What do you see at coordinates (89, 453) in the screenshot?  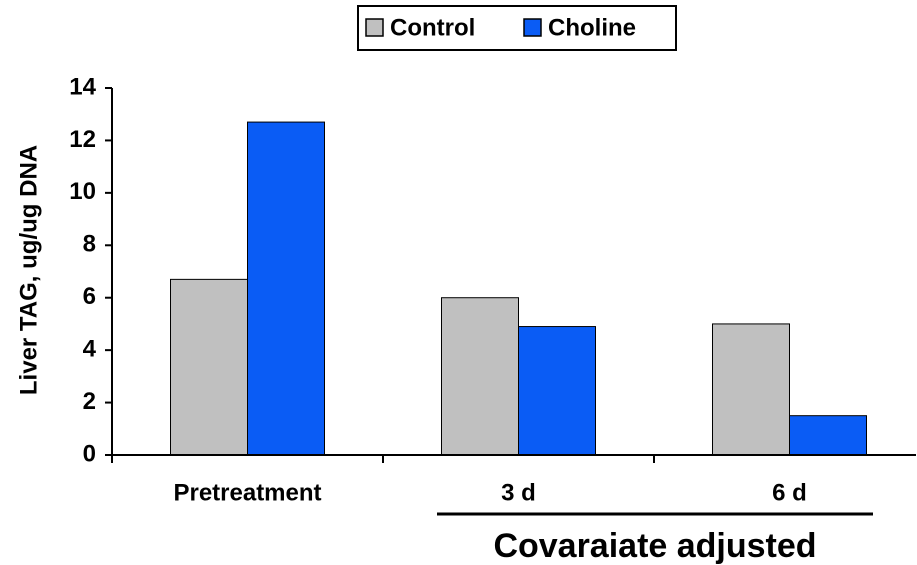 I see `y-tick-label: 0` at bounding box center [89, 453].